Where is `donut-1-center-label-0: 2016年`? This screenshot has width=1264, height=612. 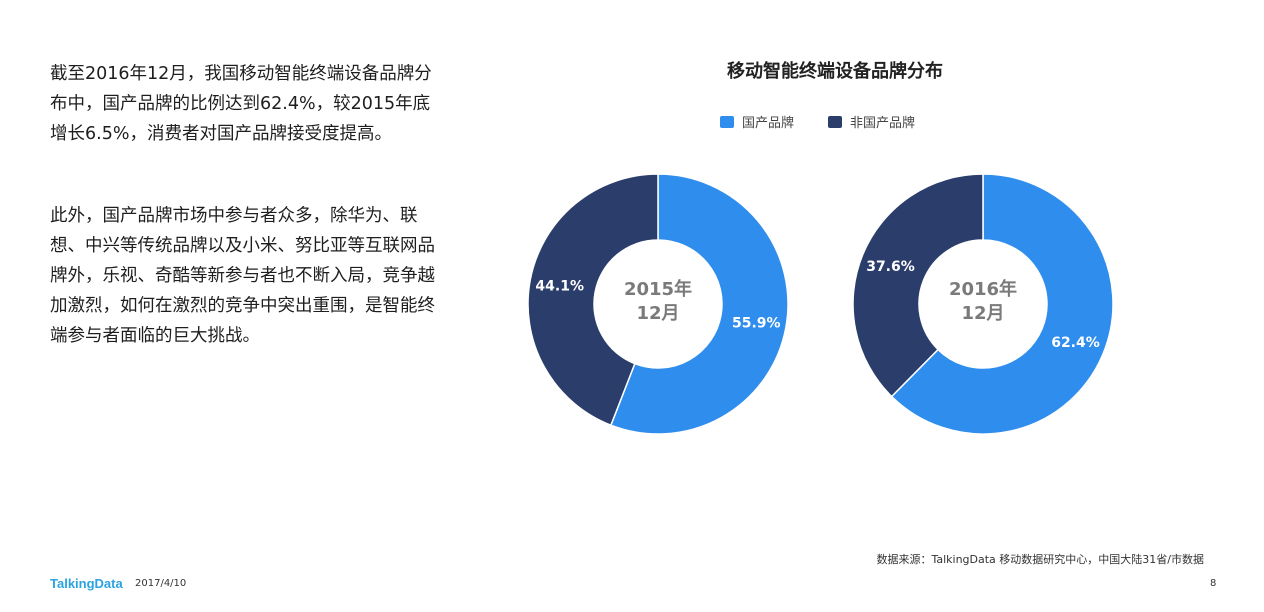 donut-1-center-label-0: 2016年 is located at coordinates (983, 289).